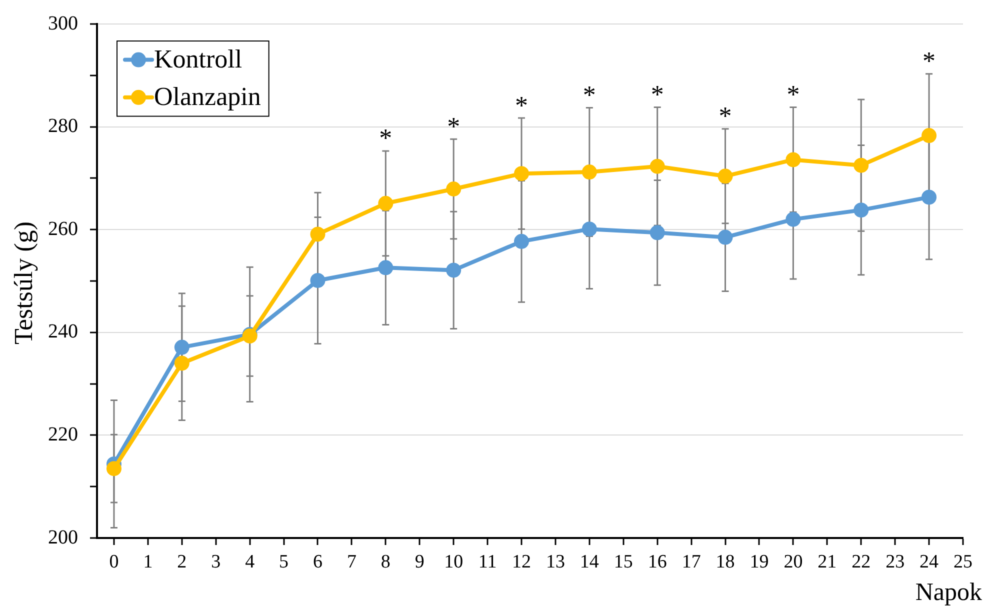 The height and width of the screenshot is (606, 986). I want to click on y-tick-label: 280, so click(63, 126).